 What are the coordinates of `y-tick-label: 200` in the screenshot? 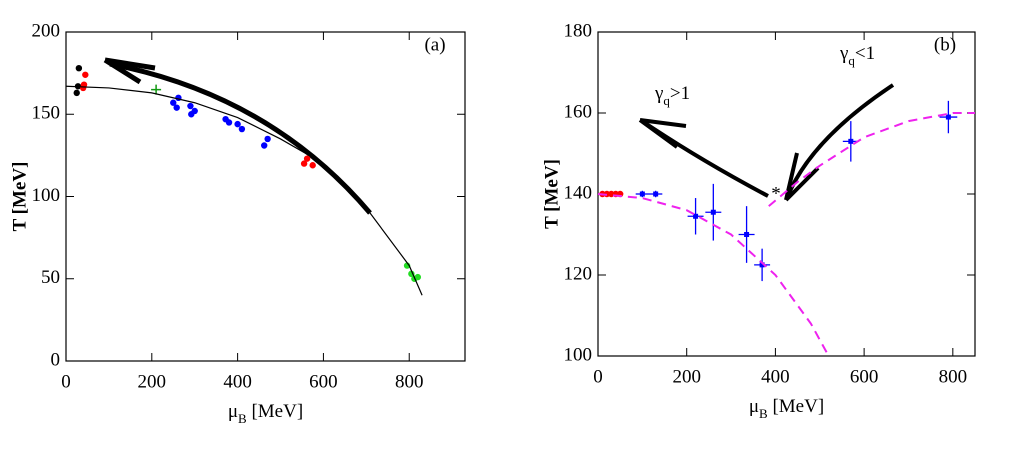 It's located at (46, 30).